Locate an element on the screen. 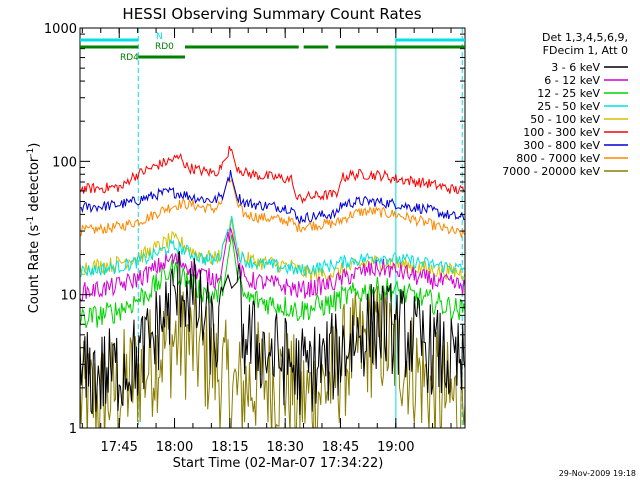 The height and width of the screenshot is (480, 640). legend-label-3: 25 - 50 keV is located at coordinates (568, 106).